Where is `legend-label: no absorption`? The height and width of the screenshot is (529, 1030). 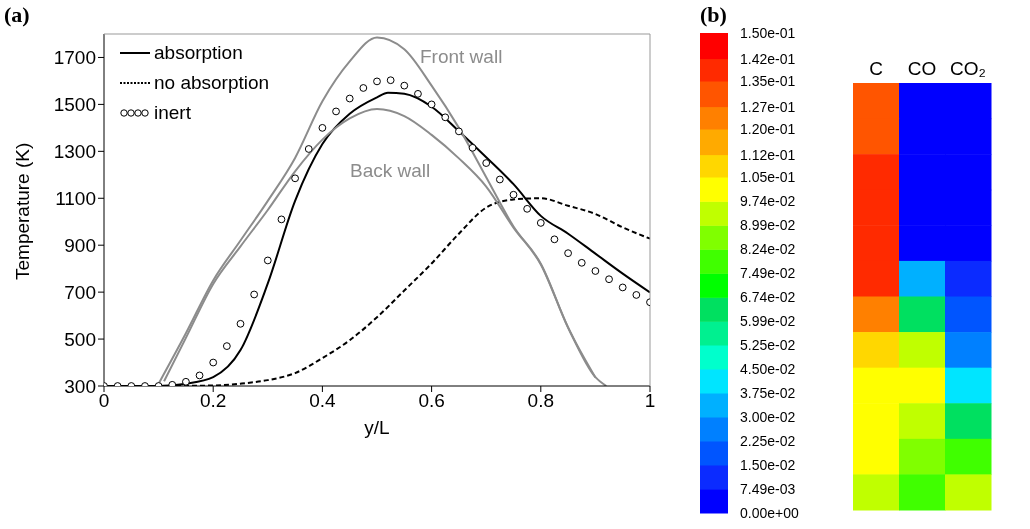 legend-label: no absorption is located at coordinates (212, 83).